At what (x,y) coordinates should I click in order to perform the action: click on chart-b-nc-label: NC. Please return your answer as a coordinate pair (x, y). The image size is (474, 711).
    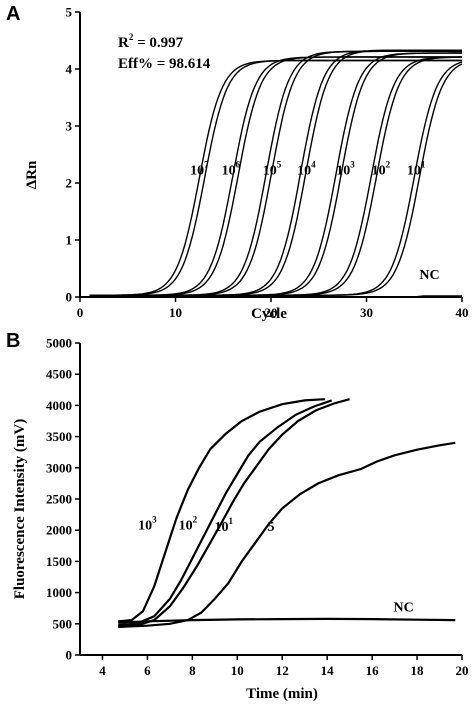
    Looking at the image, I should click on (403, 607).